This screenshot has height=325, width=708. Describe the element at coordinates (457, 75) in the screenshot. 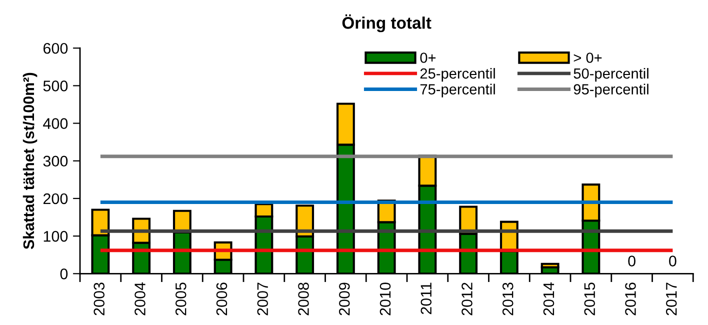

I see `legend-label: 25-percentil` at that location.